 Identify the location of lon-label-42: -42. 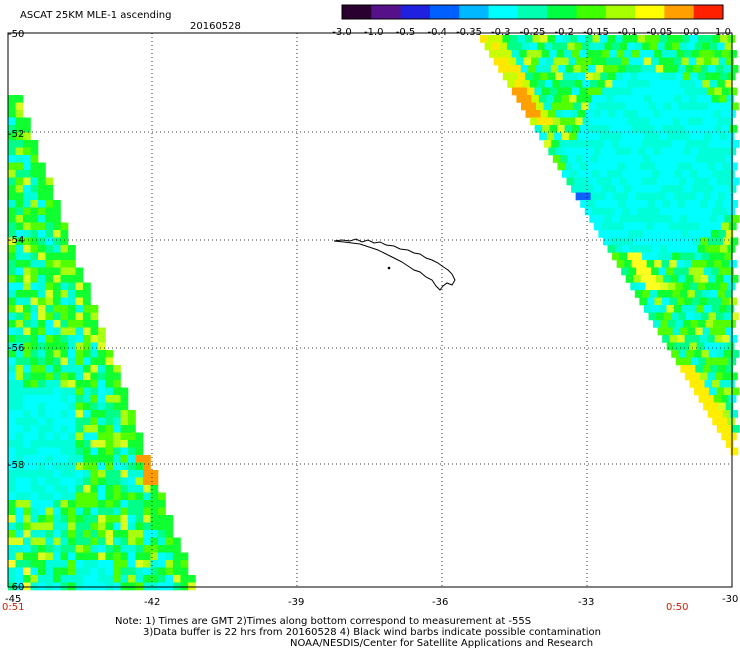
(152, 602).